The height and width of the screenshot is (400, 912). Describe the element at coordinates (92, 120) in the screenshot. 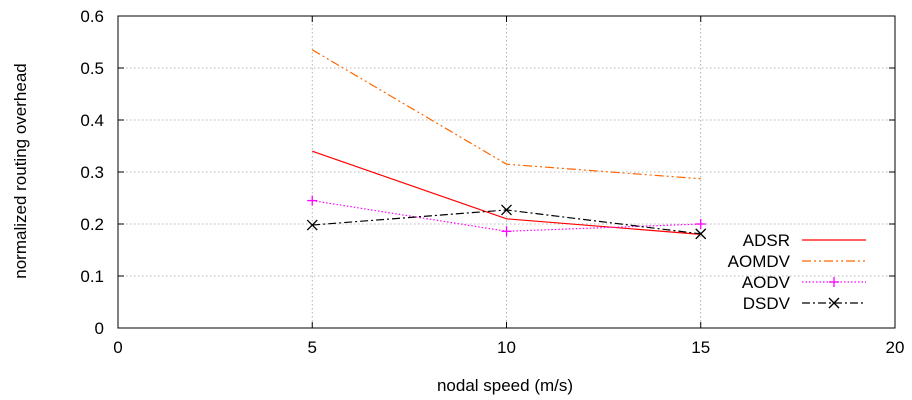

I see `y-tick-label: 0.4` at that location.